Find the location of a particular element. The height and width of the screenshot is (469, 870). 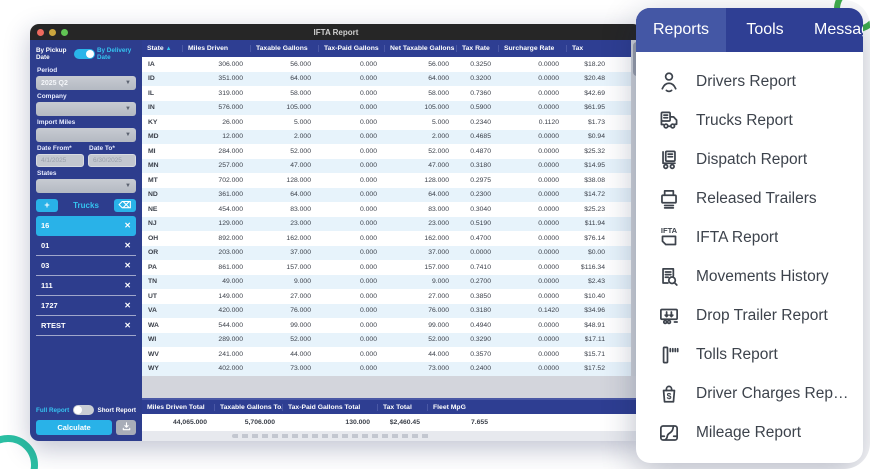

states-select: ▼ is located at coordinates (86, 186).